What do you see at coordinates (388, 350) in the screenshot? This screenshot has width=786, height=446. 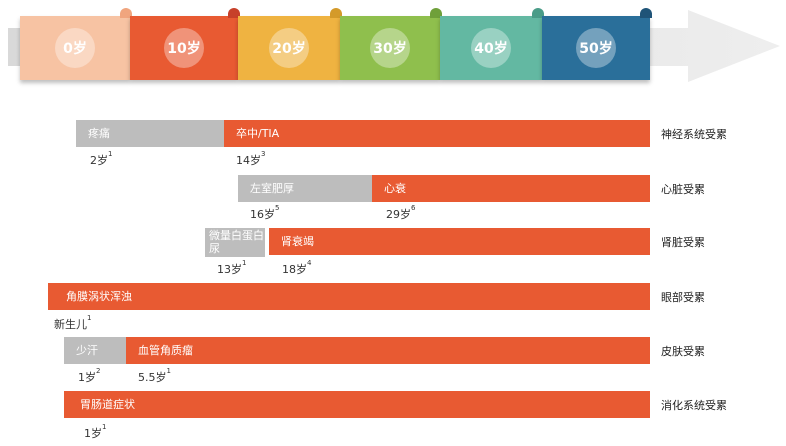 I see `bar-angiokeratoma: 血管角质瘤` at bounding box center [388, 350].